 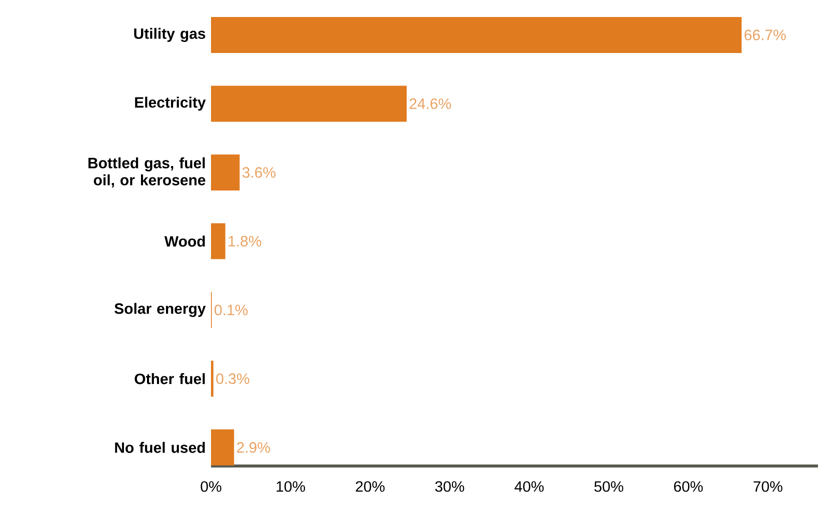 What do you see at coordinates (430, 103) in the screenshot?
I see `data-label: 24.6%` at bounding box center [430, 103].